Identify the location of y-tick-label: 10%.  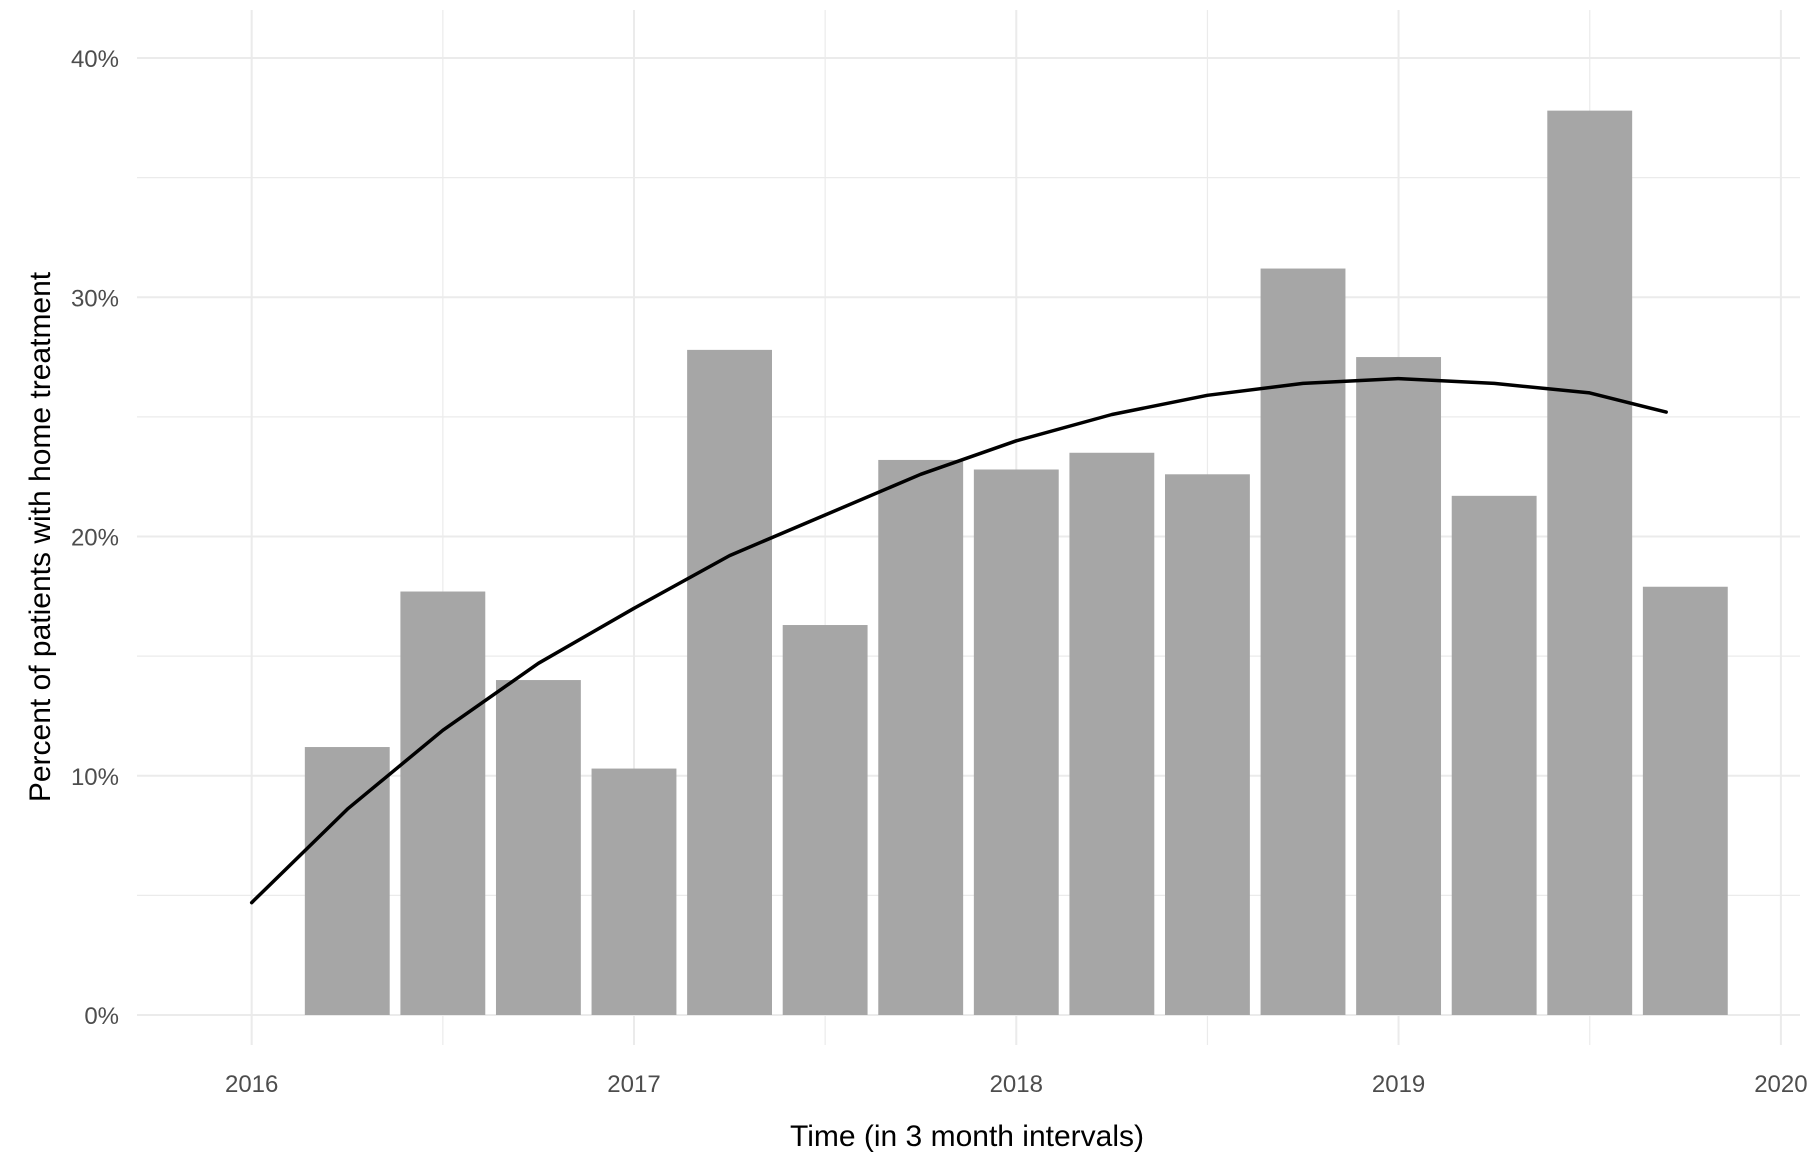
(95, 777).